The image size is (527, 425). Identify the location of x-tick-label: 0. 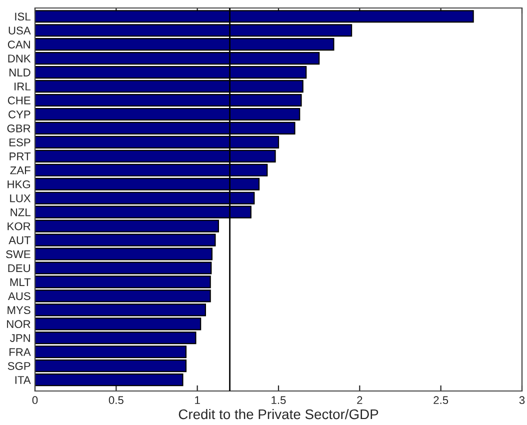
(35, 400).